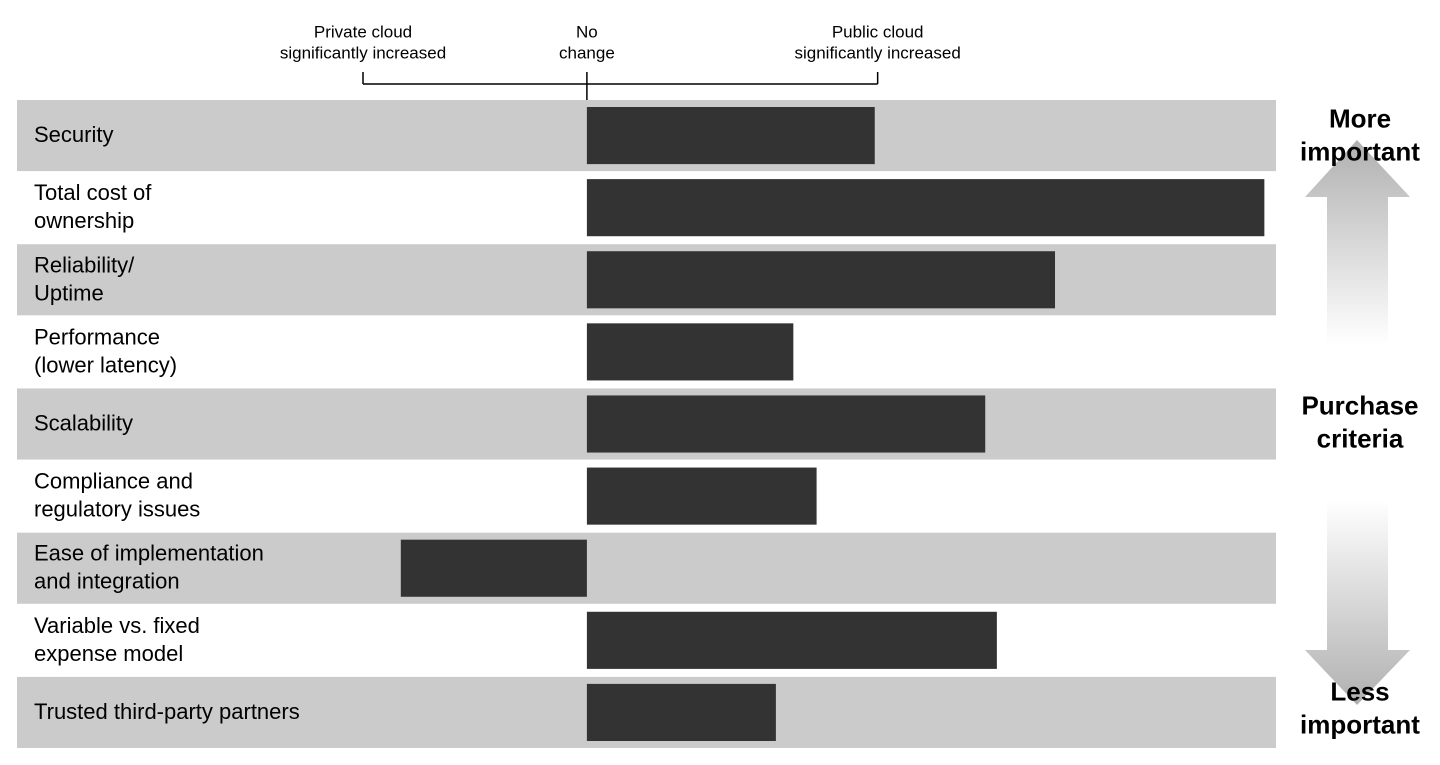 This screenshot has width=1440, height=765. What do you see at coordinates (167, 711) in the screenshot?
I see `category-label: Trusted third-party partners` at bounding box center [167, 711].